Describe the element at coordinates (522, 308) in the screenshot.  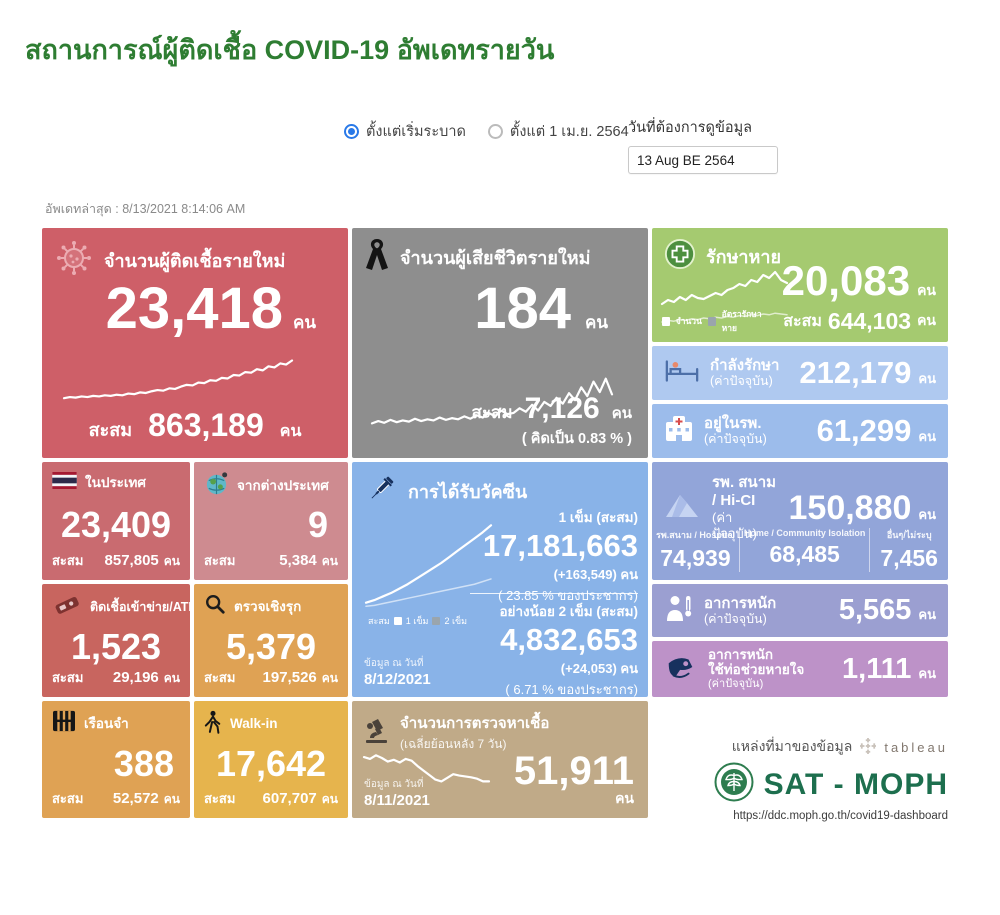
I see `deaths-value: 184` at that location.